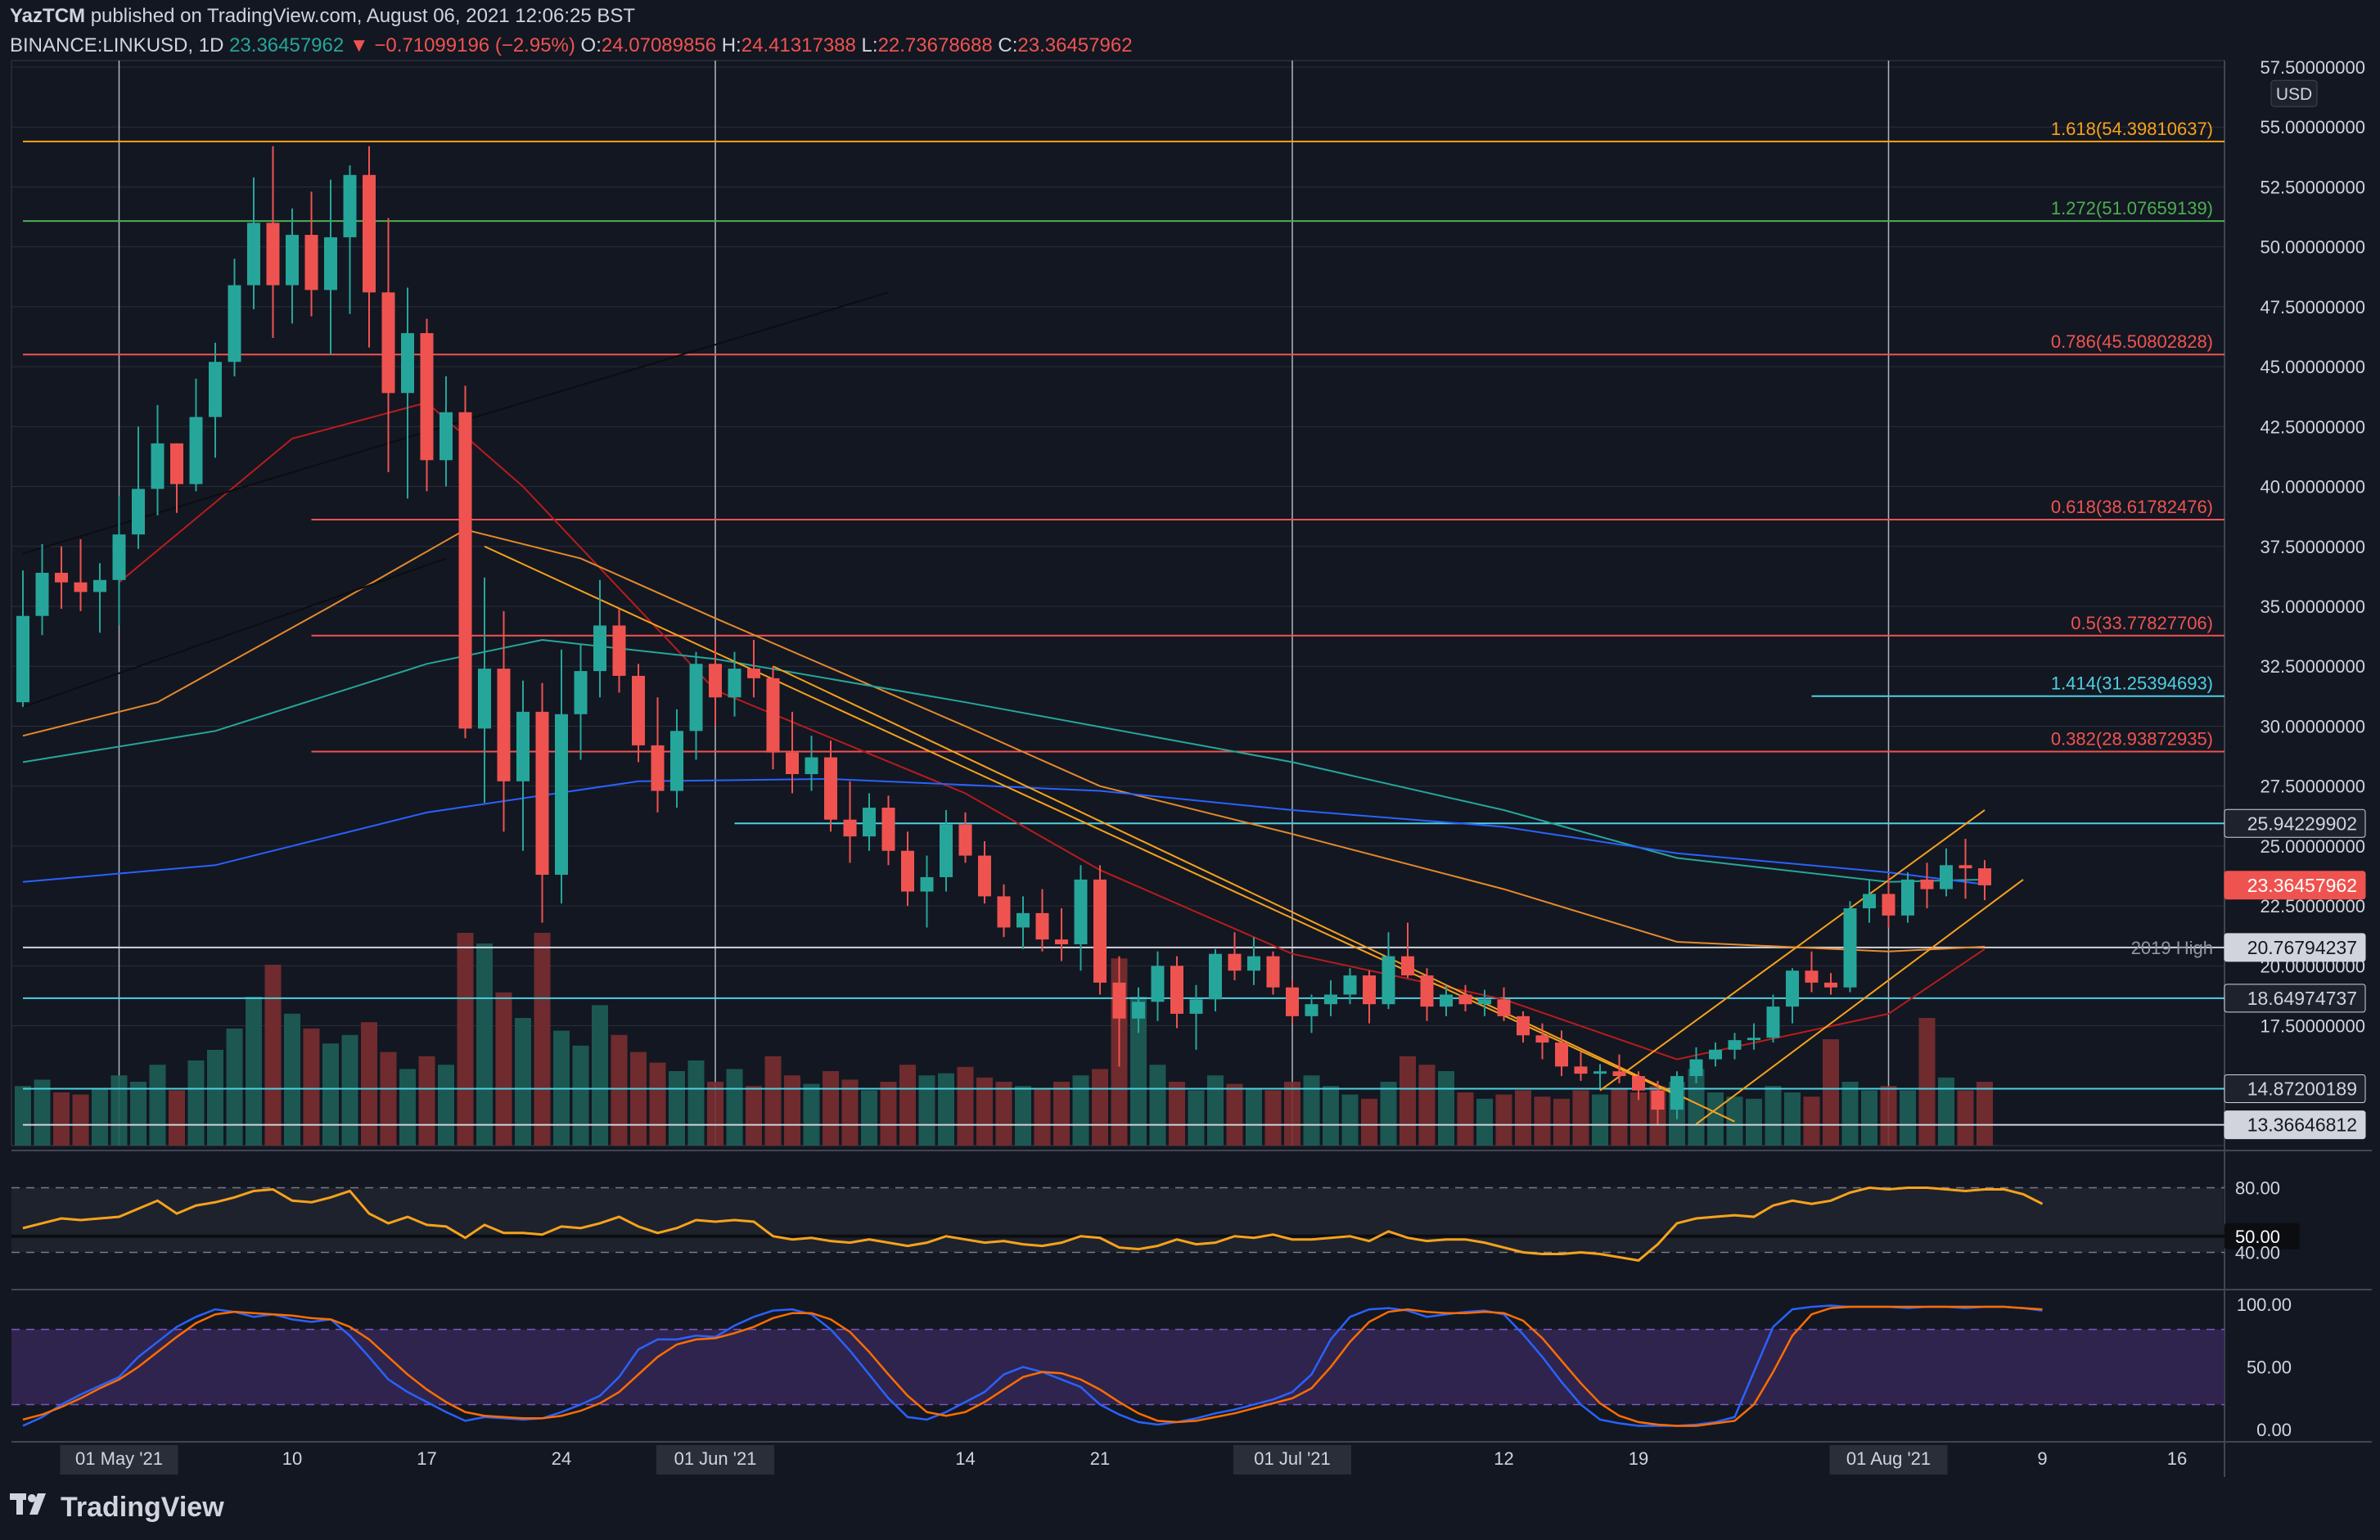  I want to click on currency-tag, so click(2294, 93).